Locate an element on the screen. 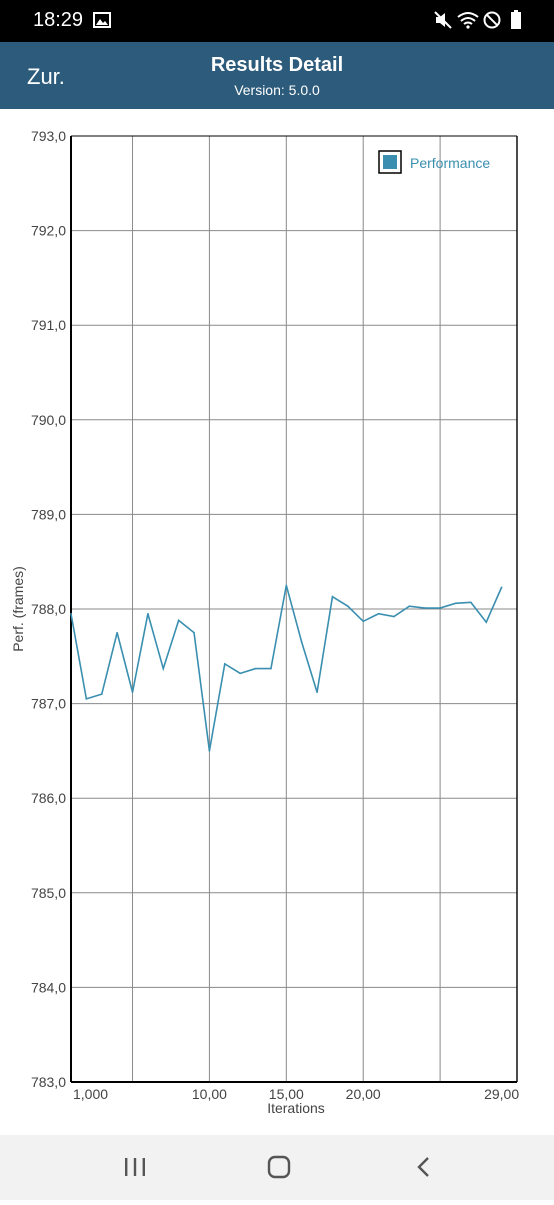 This screenshot has height=1205, width=554. y-tick-label: 784,0 is located at coordinates (48, 987).